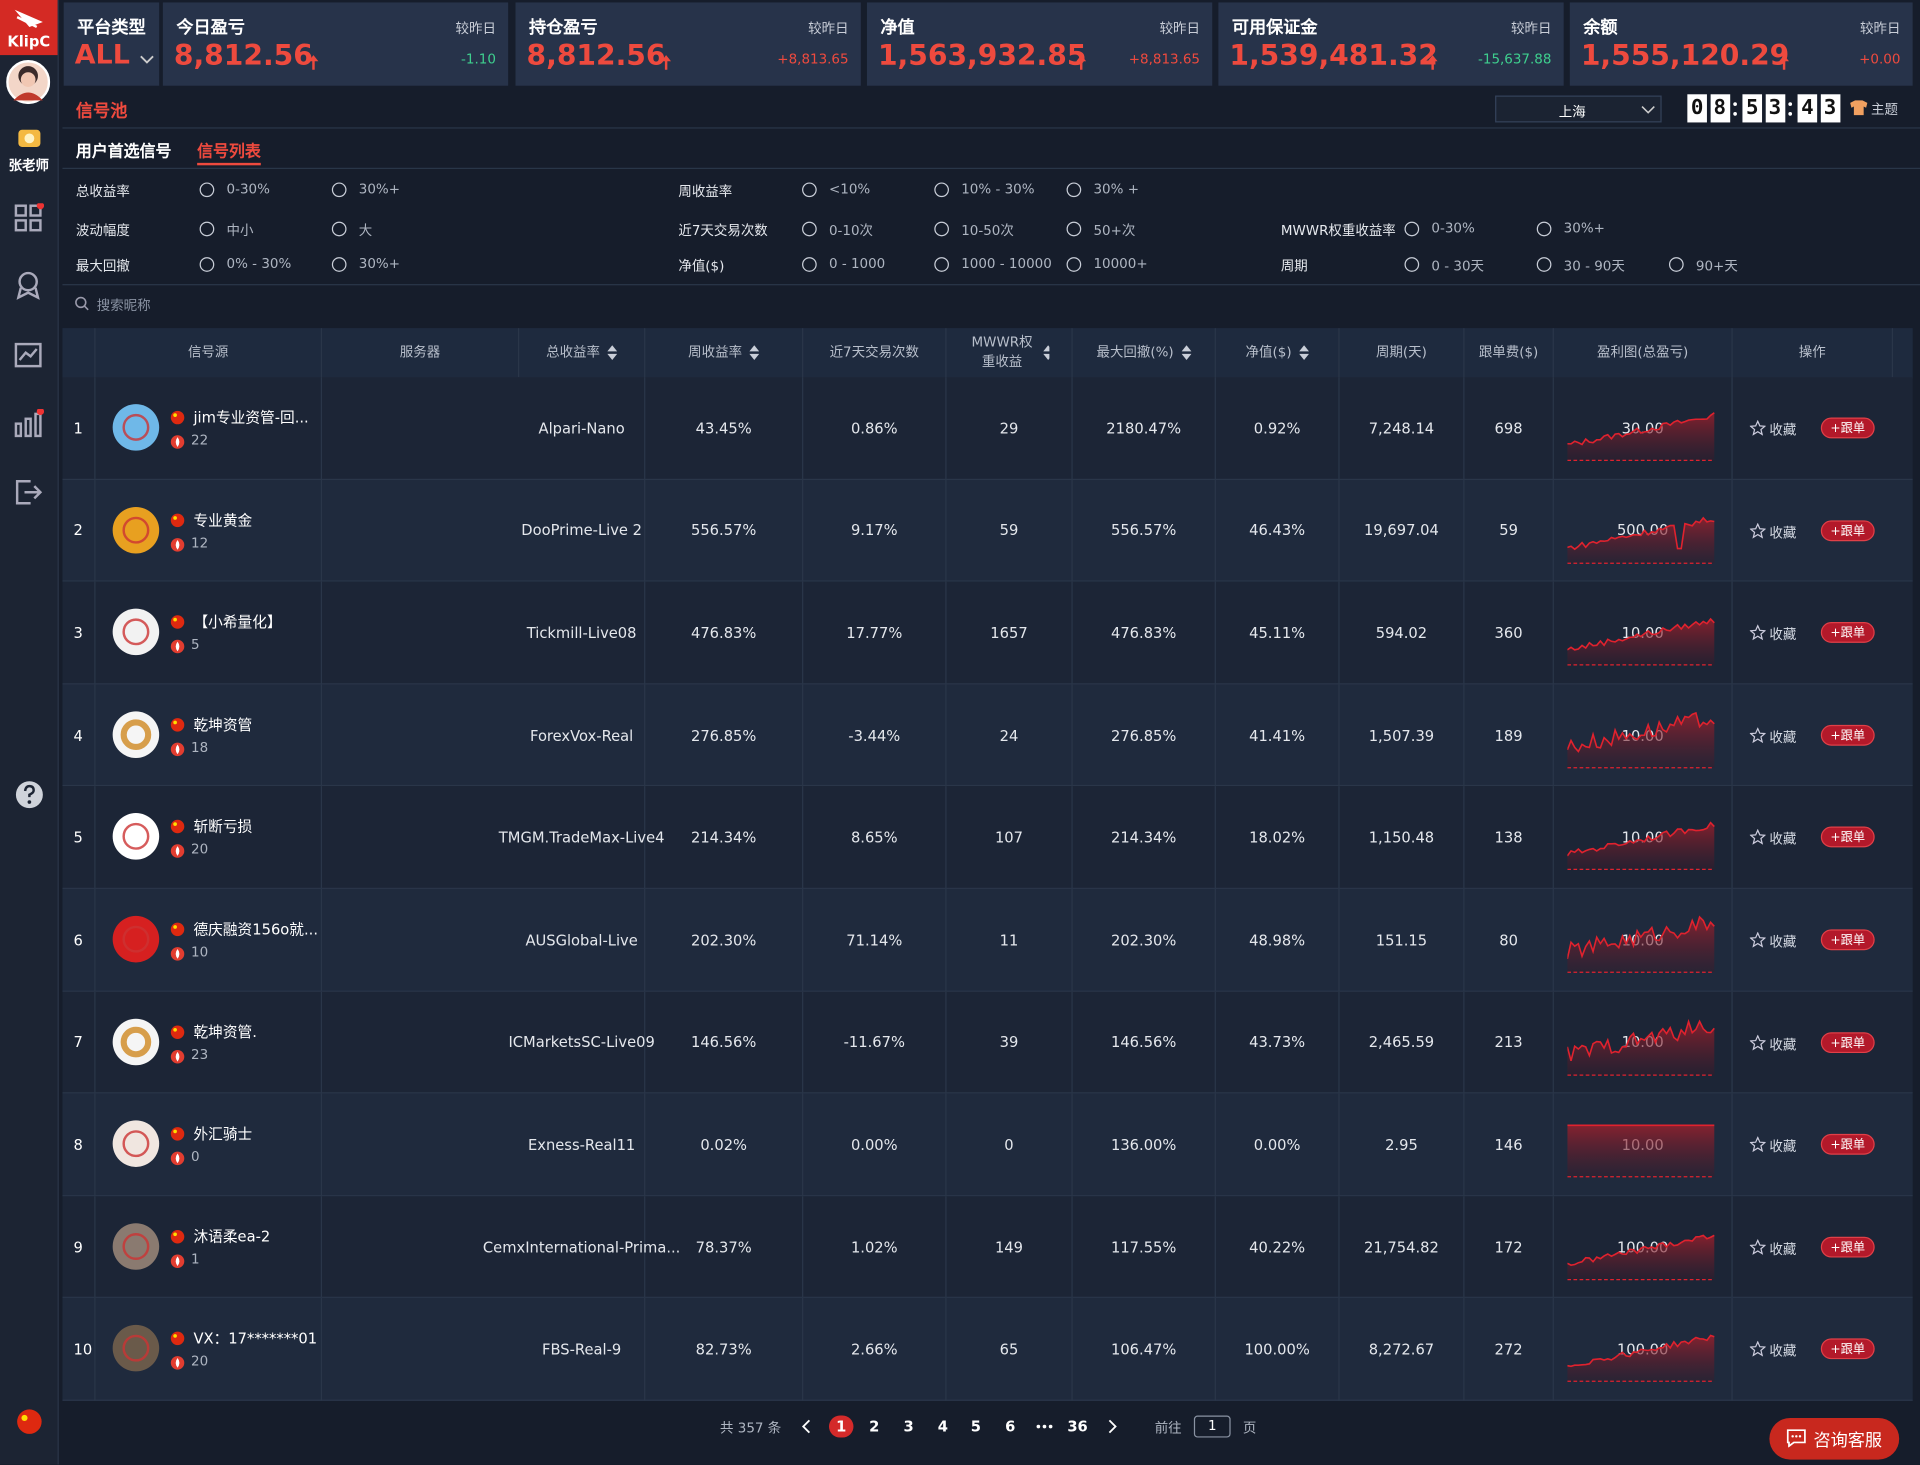  What do you see at coordinates (1578, 109) in the screenshot?
I see `location-select: 上海` at bounding box center [1578, 109].